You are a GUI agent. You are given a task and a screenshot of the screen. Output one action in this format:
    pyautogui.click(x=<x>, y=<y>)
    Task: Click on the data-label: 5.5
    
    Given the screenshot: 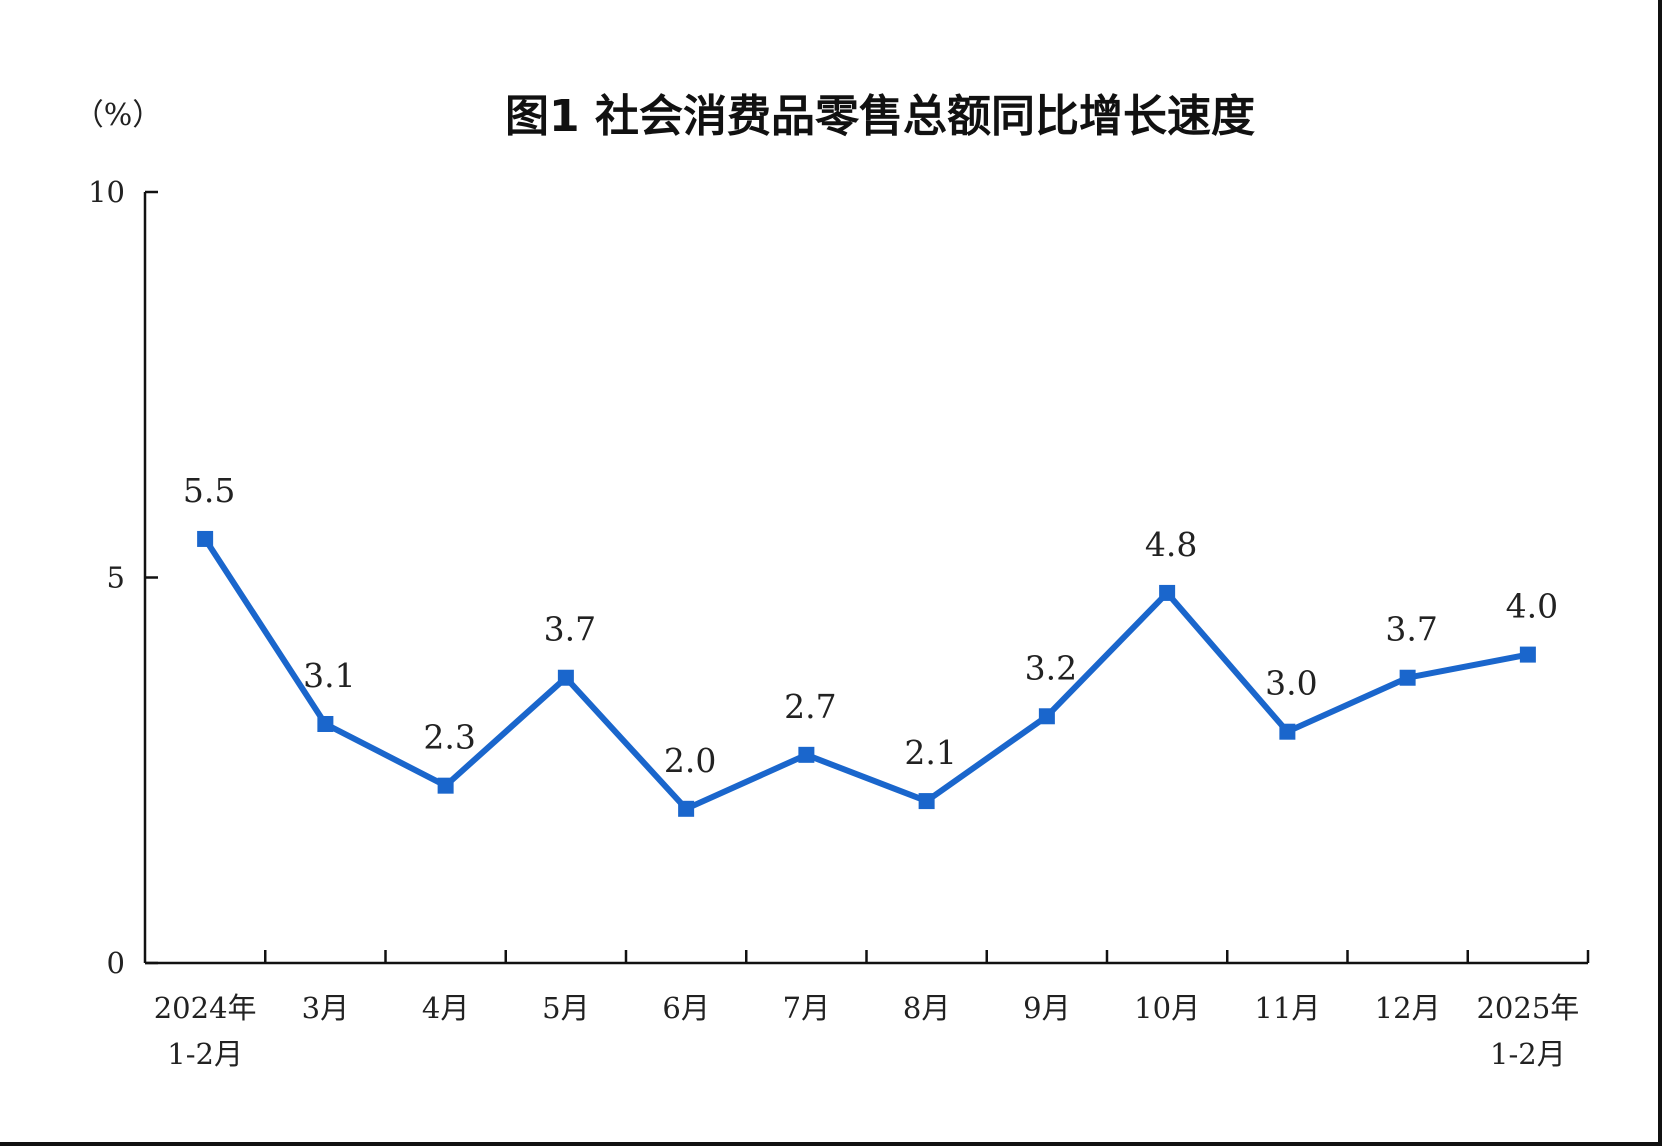 What is the action you would take?
    pyautogui.click(x=209, y=490)
    